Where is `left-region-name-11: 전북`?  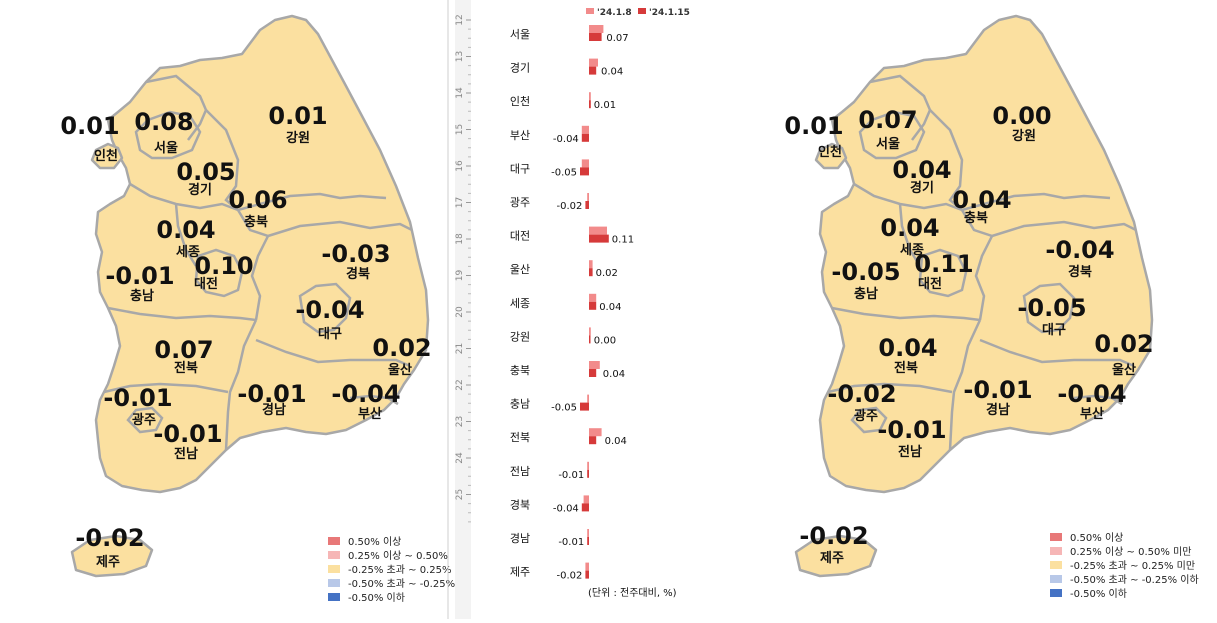
left-region-name-11: 전북 is located at coordinates (186, 368).